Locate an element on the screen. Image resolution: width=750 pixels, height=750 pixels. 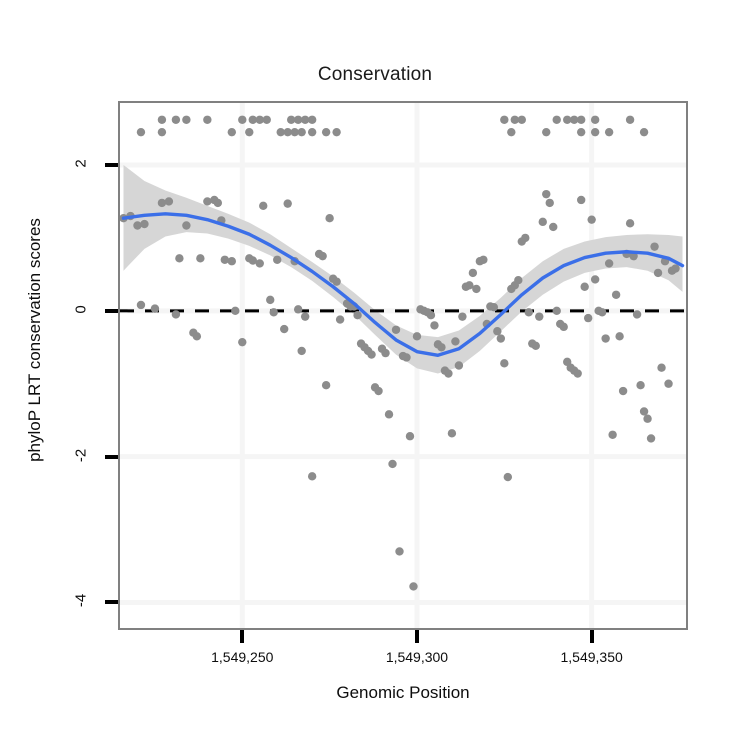
x-tick-label: 1,549,250 is located at coordinates (242, 657).